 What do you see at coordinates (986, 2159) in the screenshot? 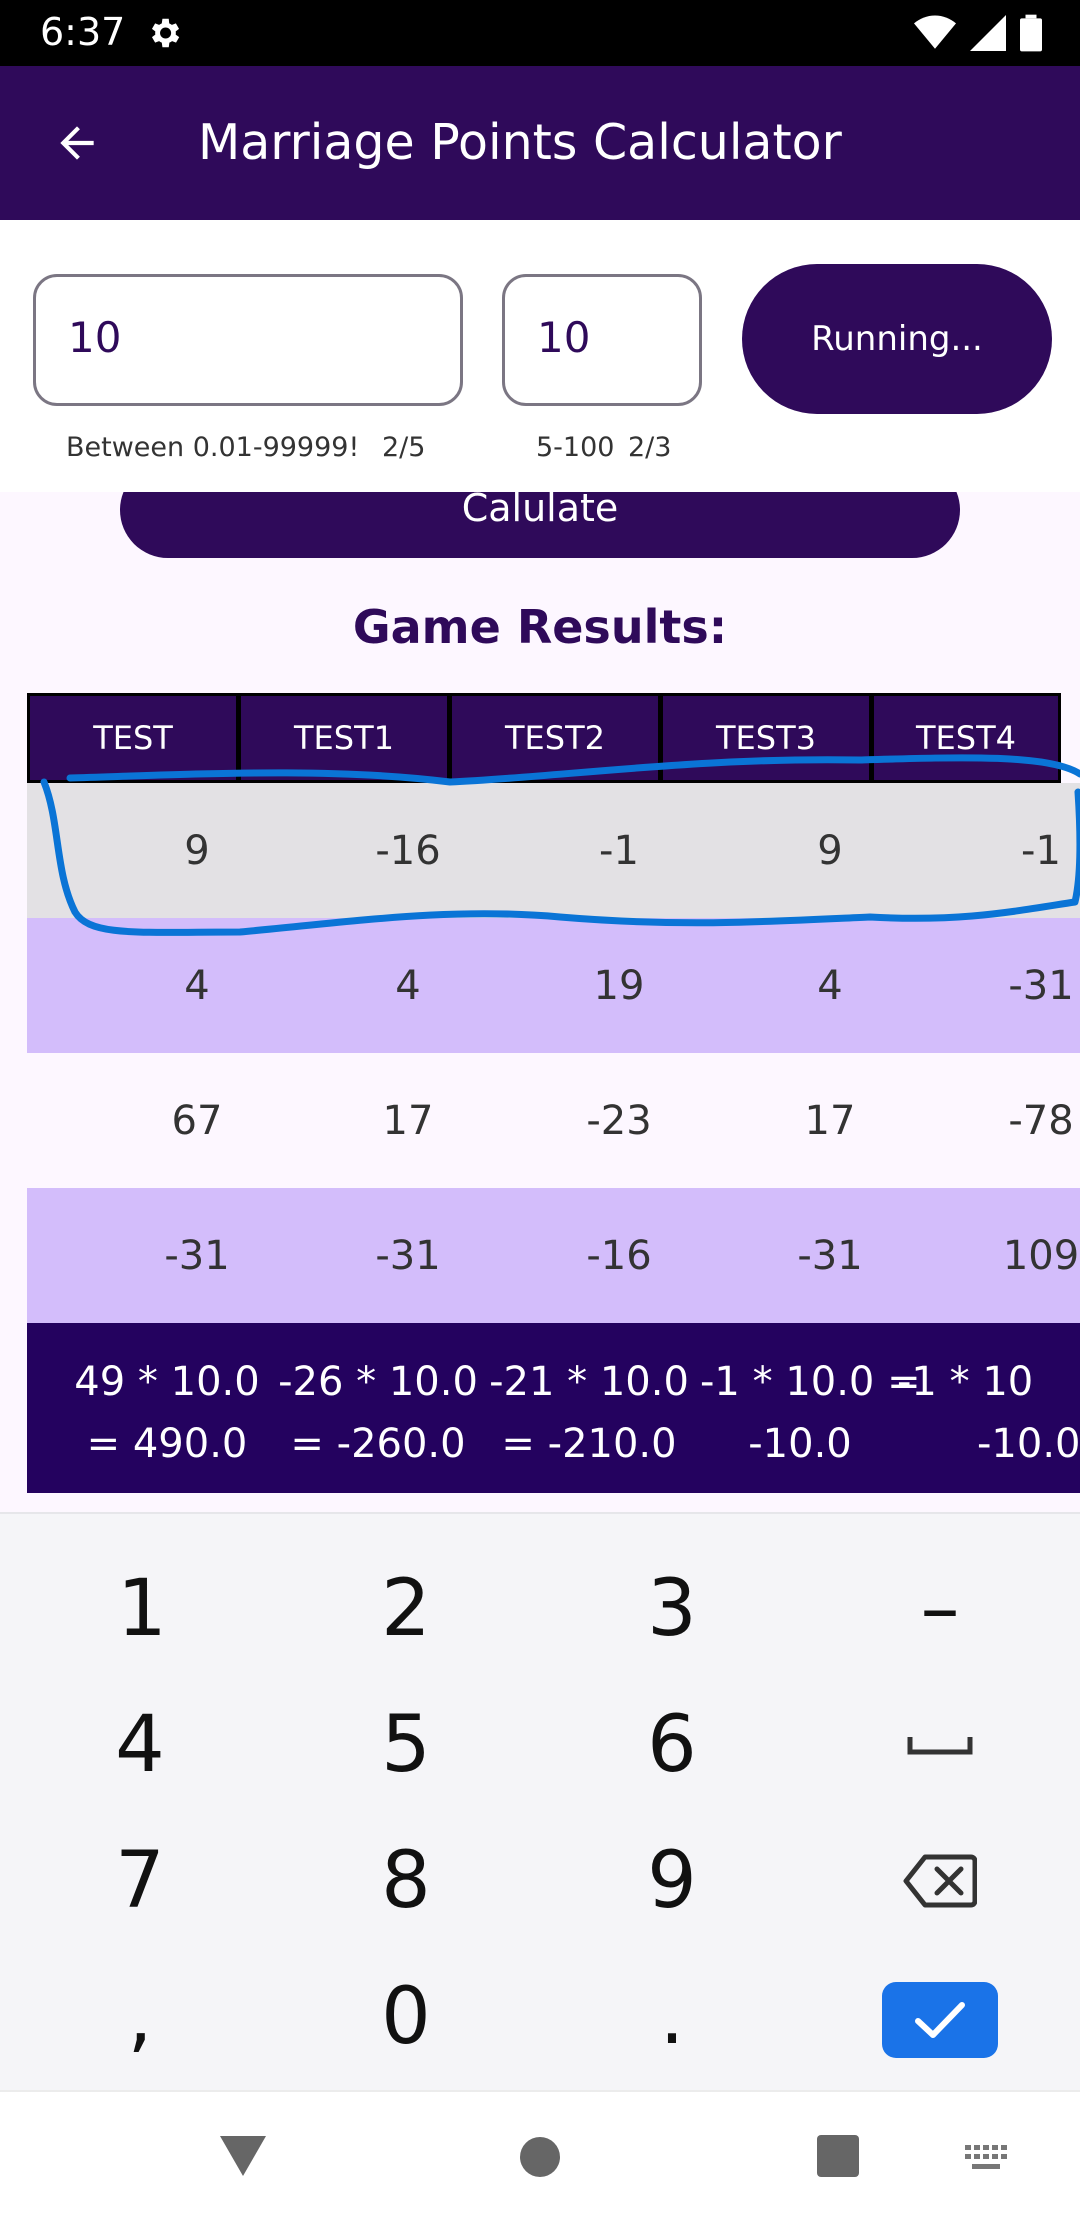
I see `keyboard-switch-icon` at bounding box center [986, 2159].